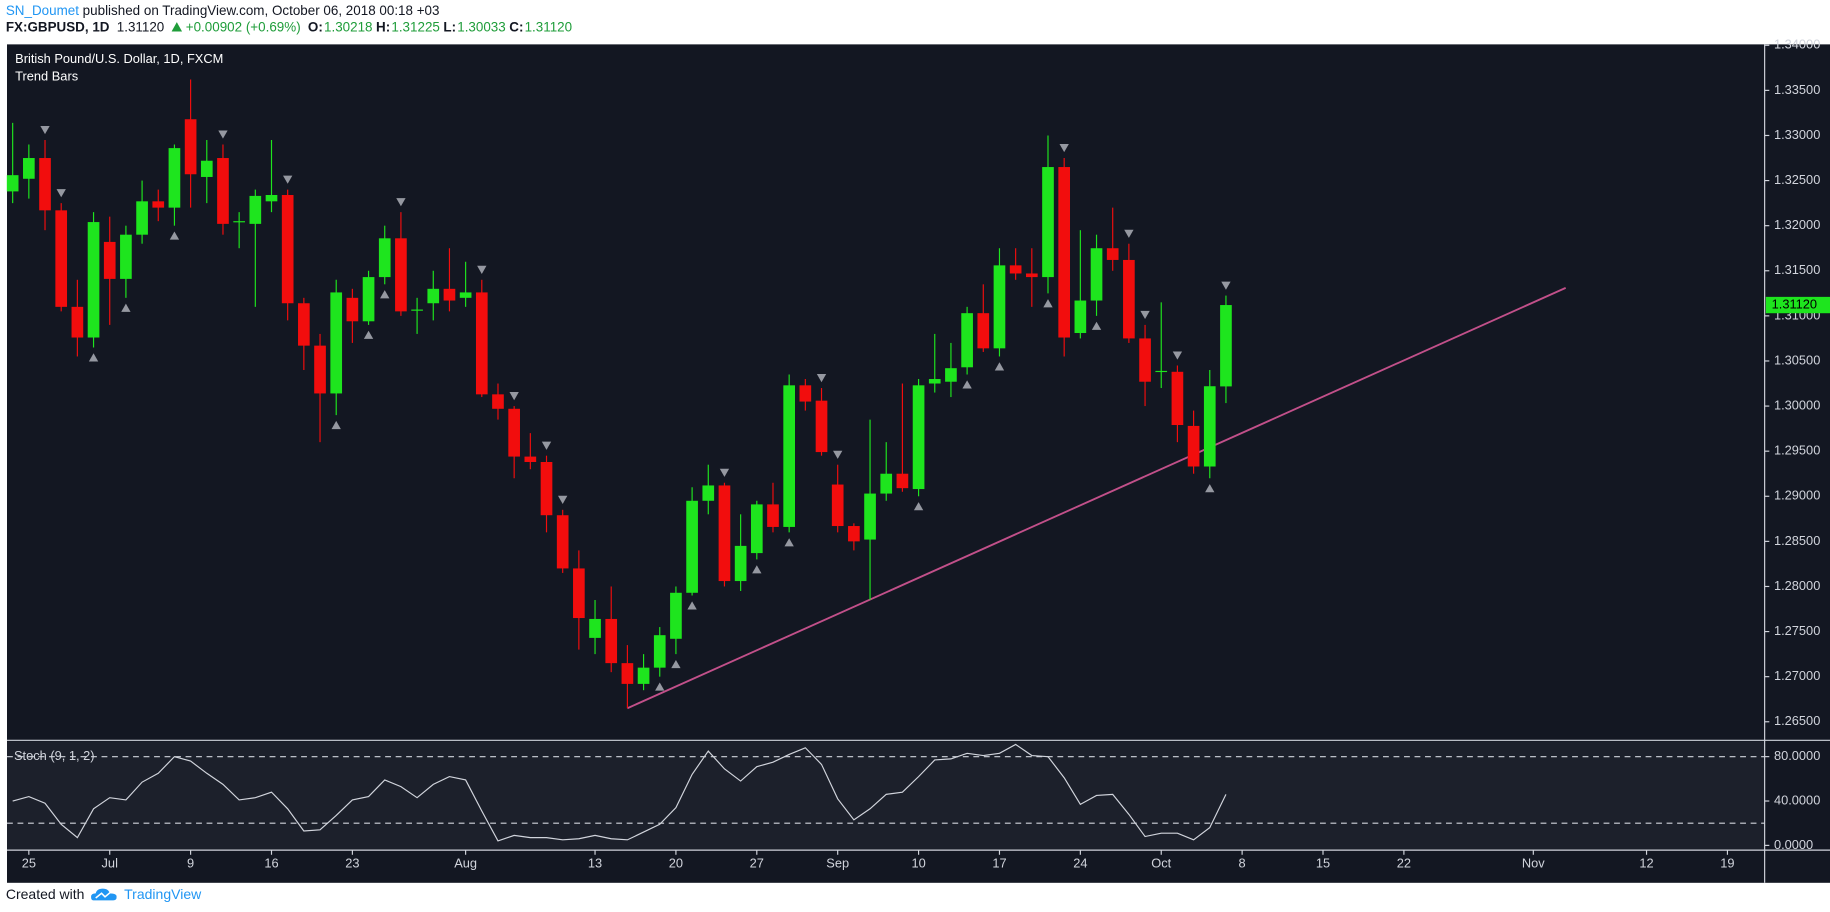  What do you see at coordinates (1404, 863) in the screenshot?
I see `x-tick-label: 22` at bounding box center [1404, 863].